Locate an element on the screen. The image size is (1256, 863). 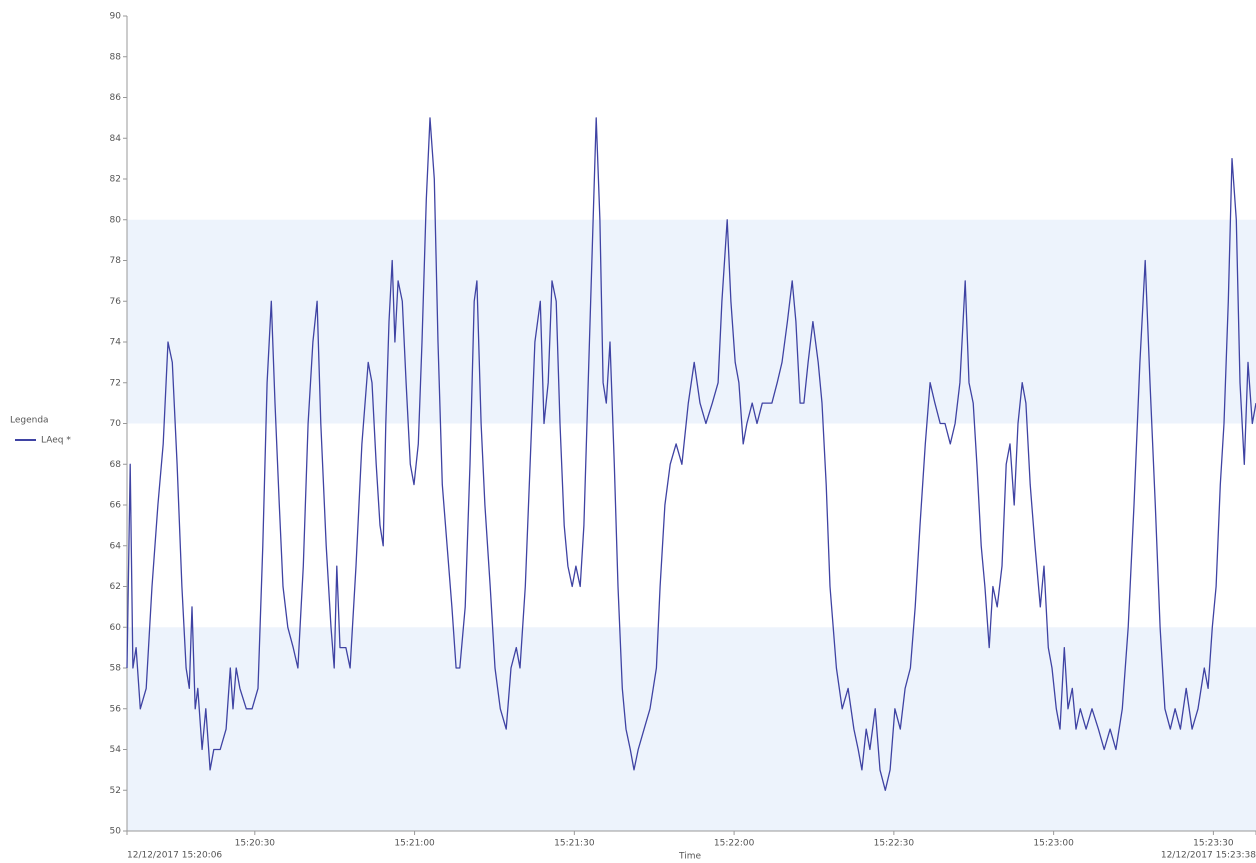
x-tick-label: 12/12/2017 15:20:06 is located at coordinates (174, 856).